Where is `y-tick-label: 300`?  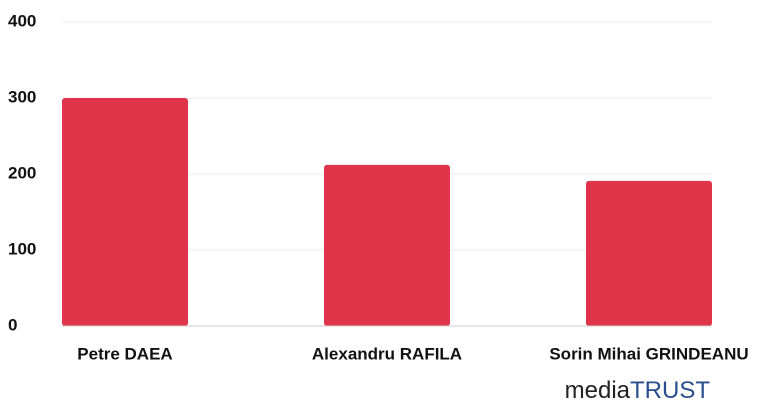 y-tick-label: 300 is located at coordinates (22, 96).